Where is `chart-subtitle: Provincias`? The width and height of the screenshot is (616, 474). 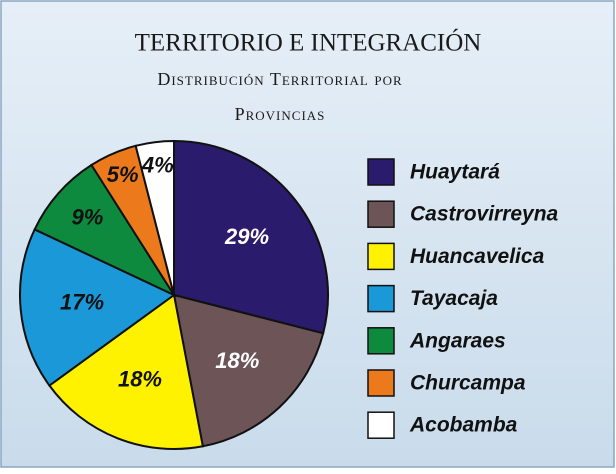
chart-subtitle: Provincias is located at coordinates (280, 114).